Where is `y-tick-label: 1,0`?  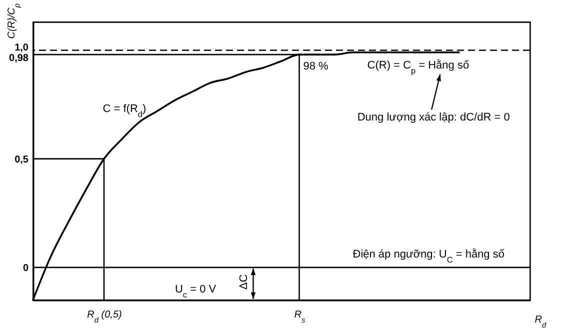 y-tick-label: 1,0 is located at coordinates (21, 48).